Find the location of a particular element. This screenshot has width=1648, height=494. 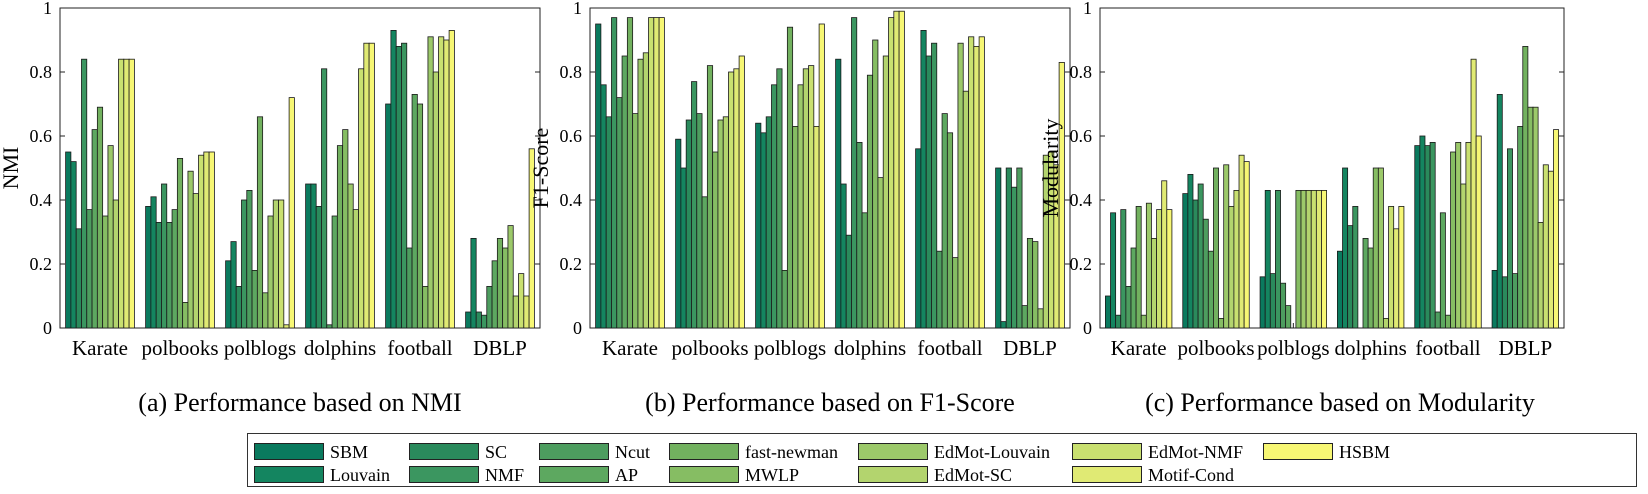

x-tick-label: polbooks is located at coordinates (709, 348).